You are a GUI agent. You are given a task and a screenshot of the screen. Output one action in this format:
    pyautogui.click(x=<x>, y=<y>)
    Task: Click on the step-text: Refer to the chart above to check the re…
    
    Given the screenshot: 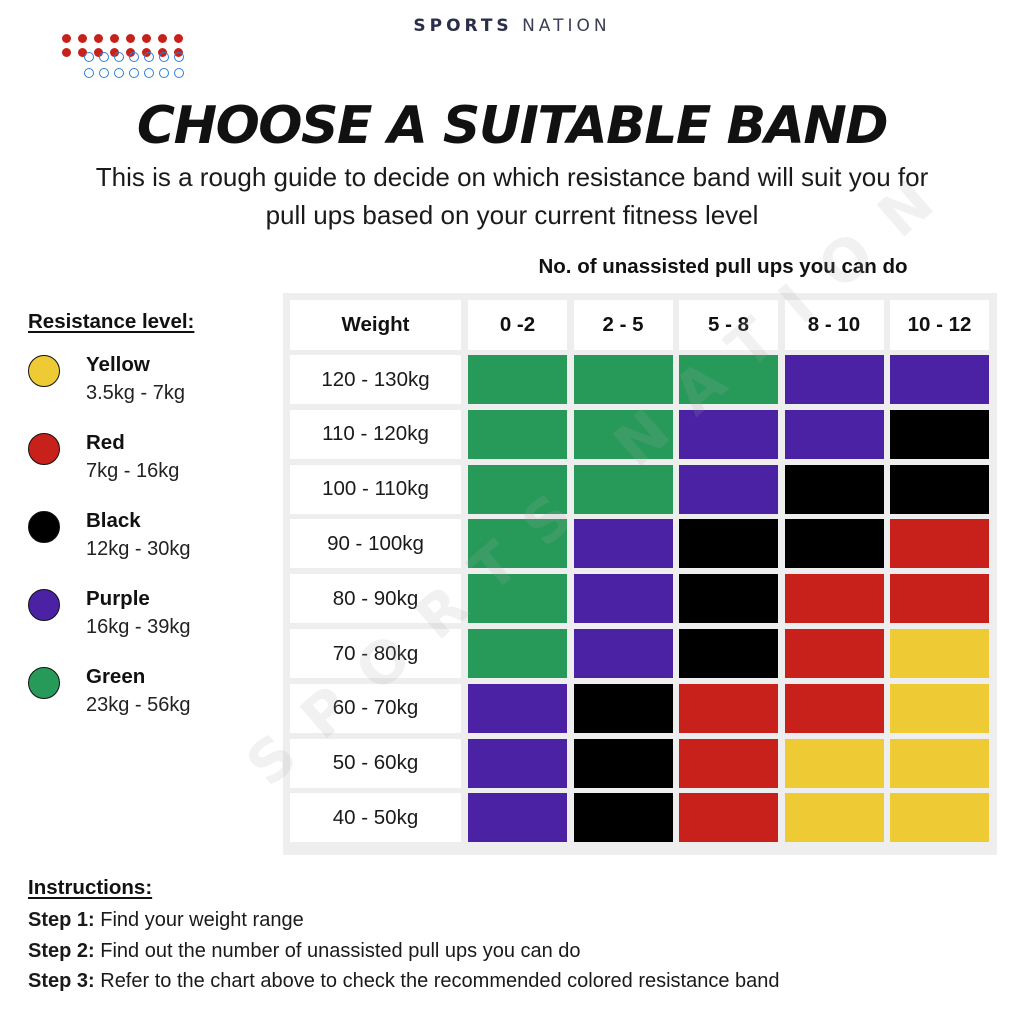 What is the action you would take?
    pyautogui.click(x=437, y=981)
    